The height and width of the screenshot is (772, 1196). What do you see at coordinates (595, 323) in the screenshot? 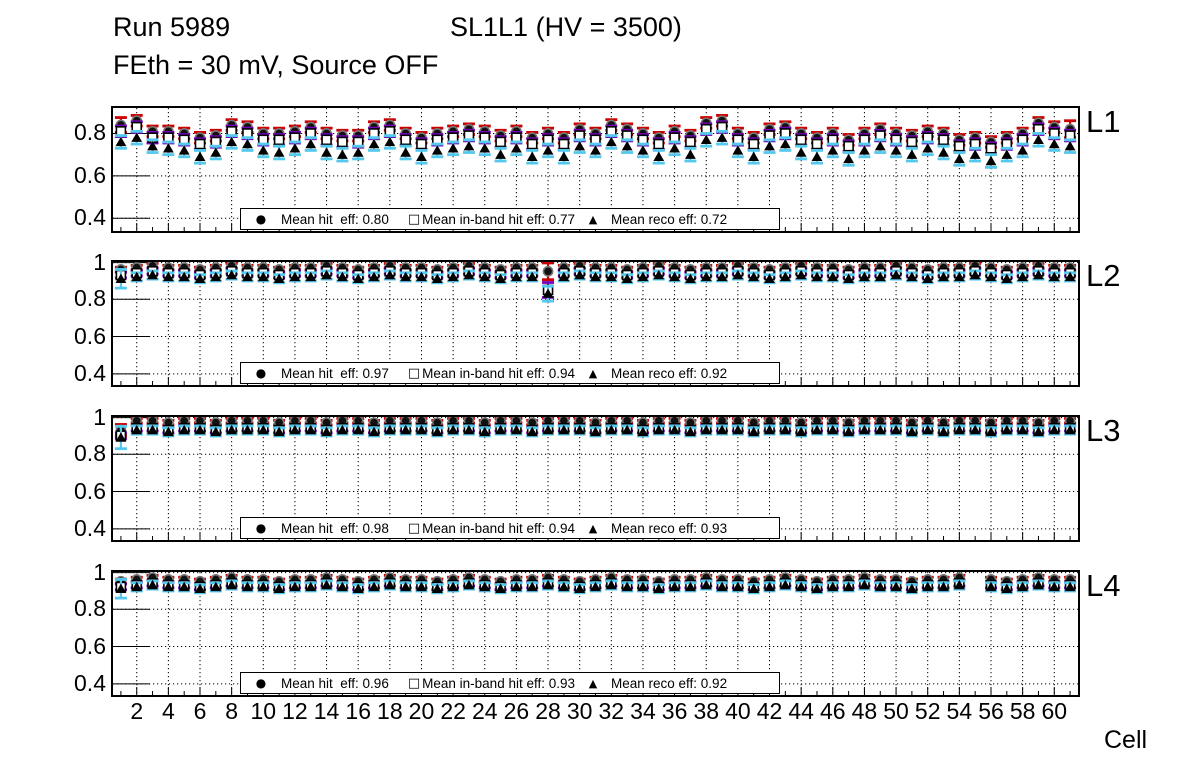
I see `gridlines` at bounding box center [595, 323].